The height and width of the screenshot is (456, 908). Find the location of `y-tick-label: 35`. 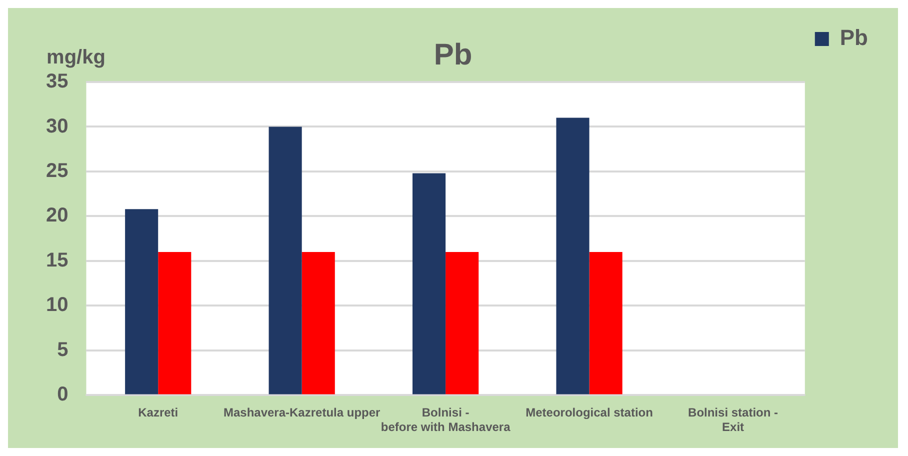

y-tick-label: 35 is located at coordinates (57, 81).